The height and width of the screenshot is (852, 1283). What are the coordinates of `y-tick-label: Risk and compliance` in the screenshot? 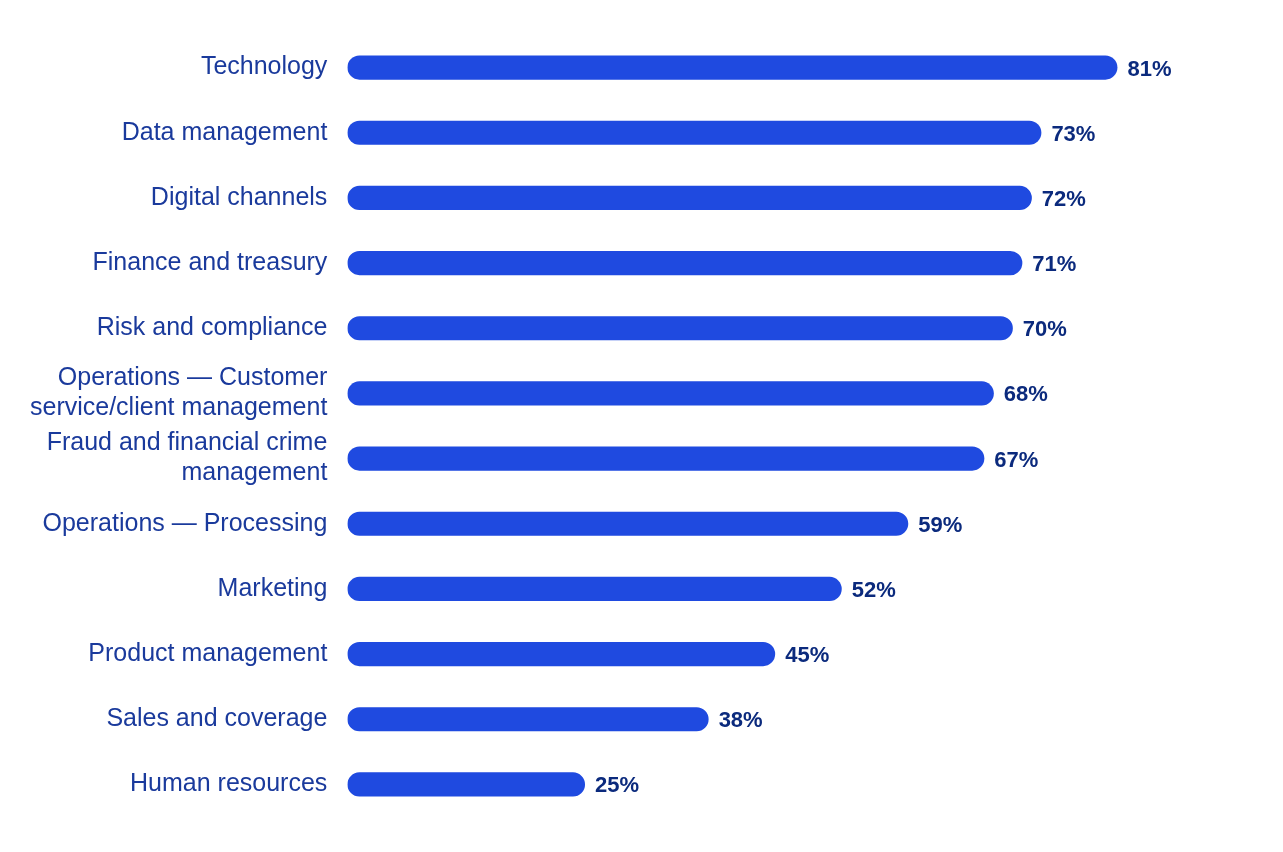 It's located at (212, 326).